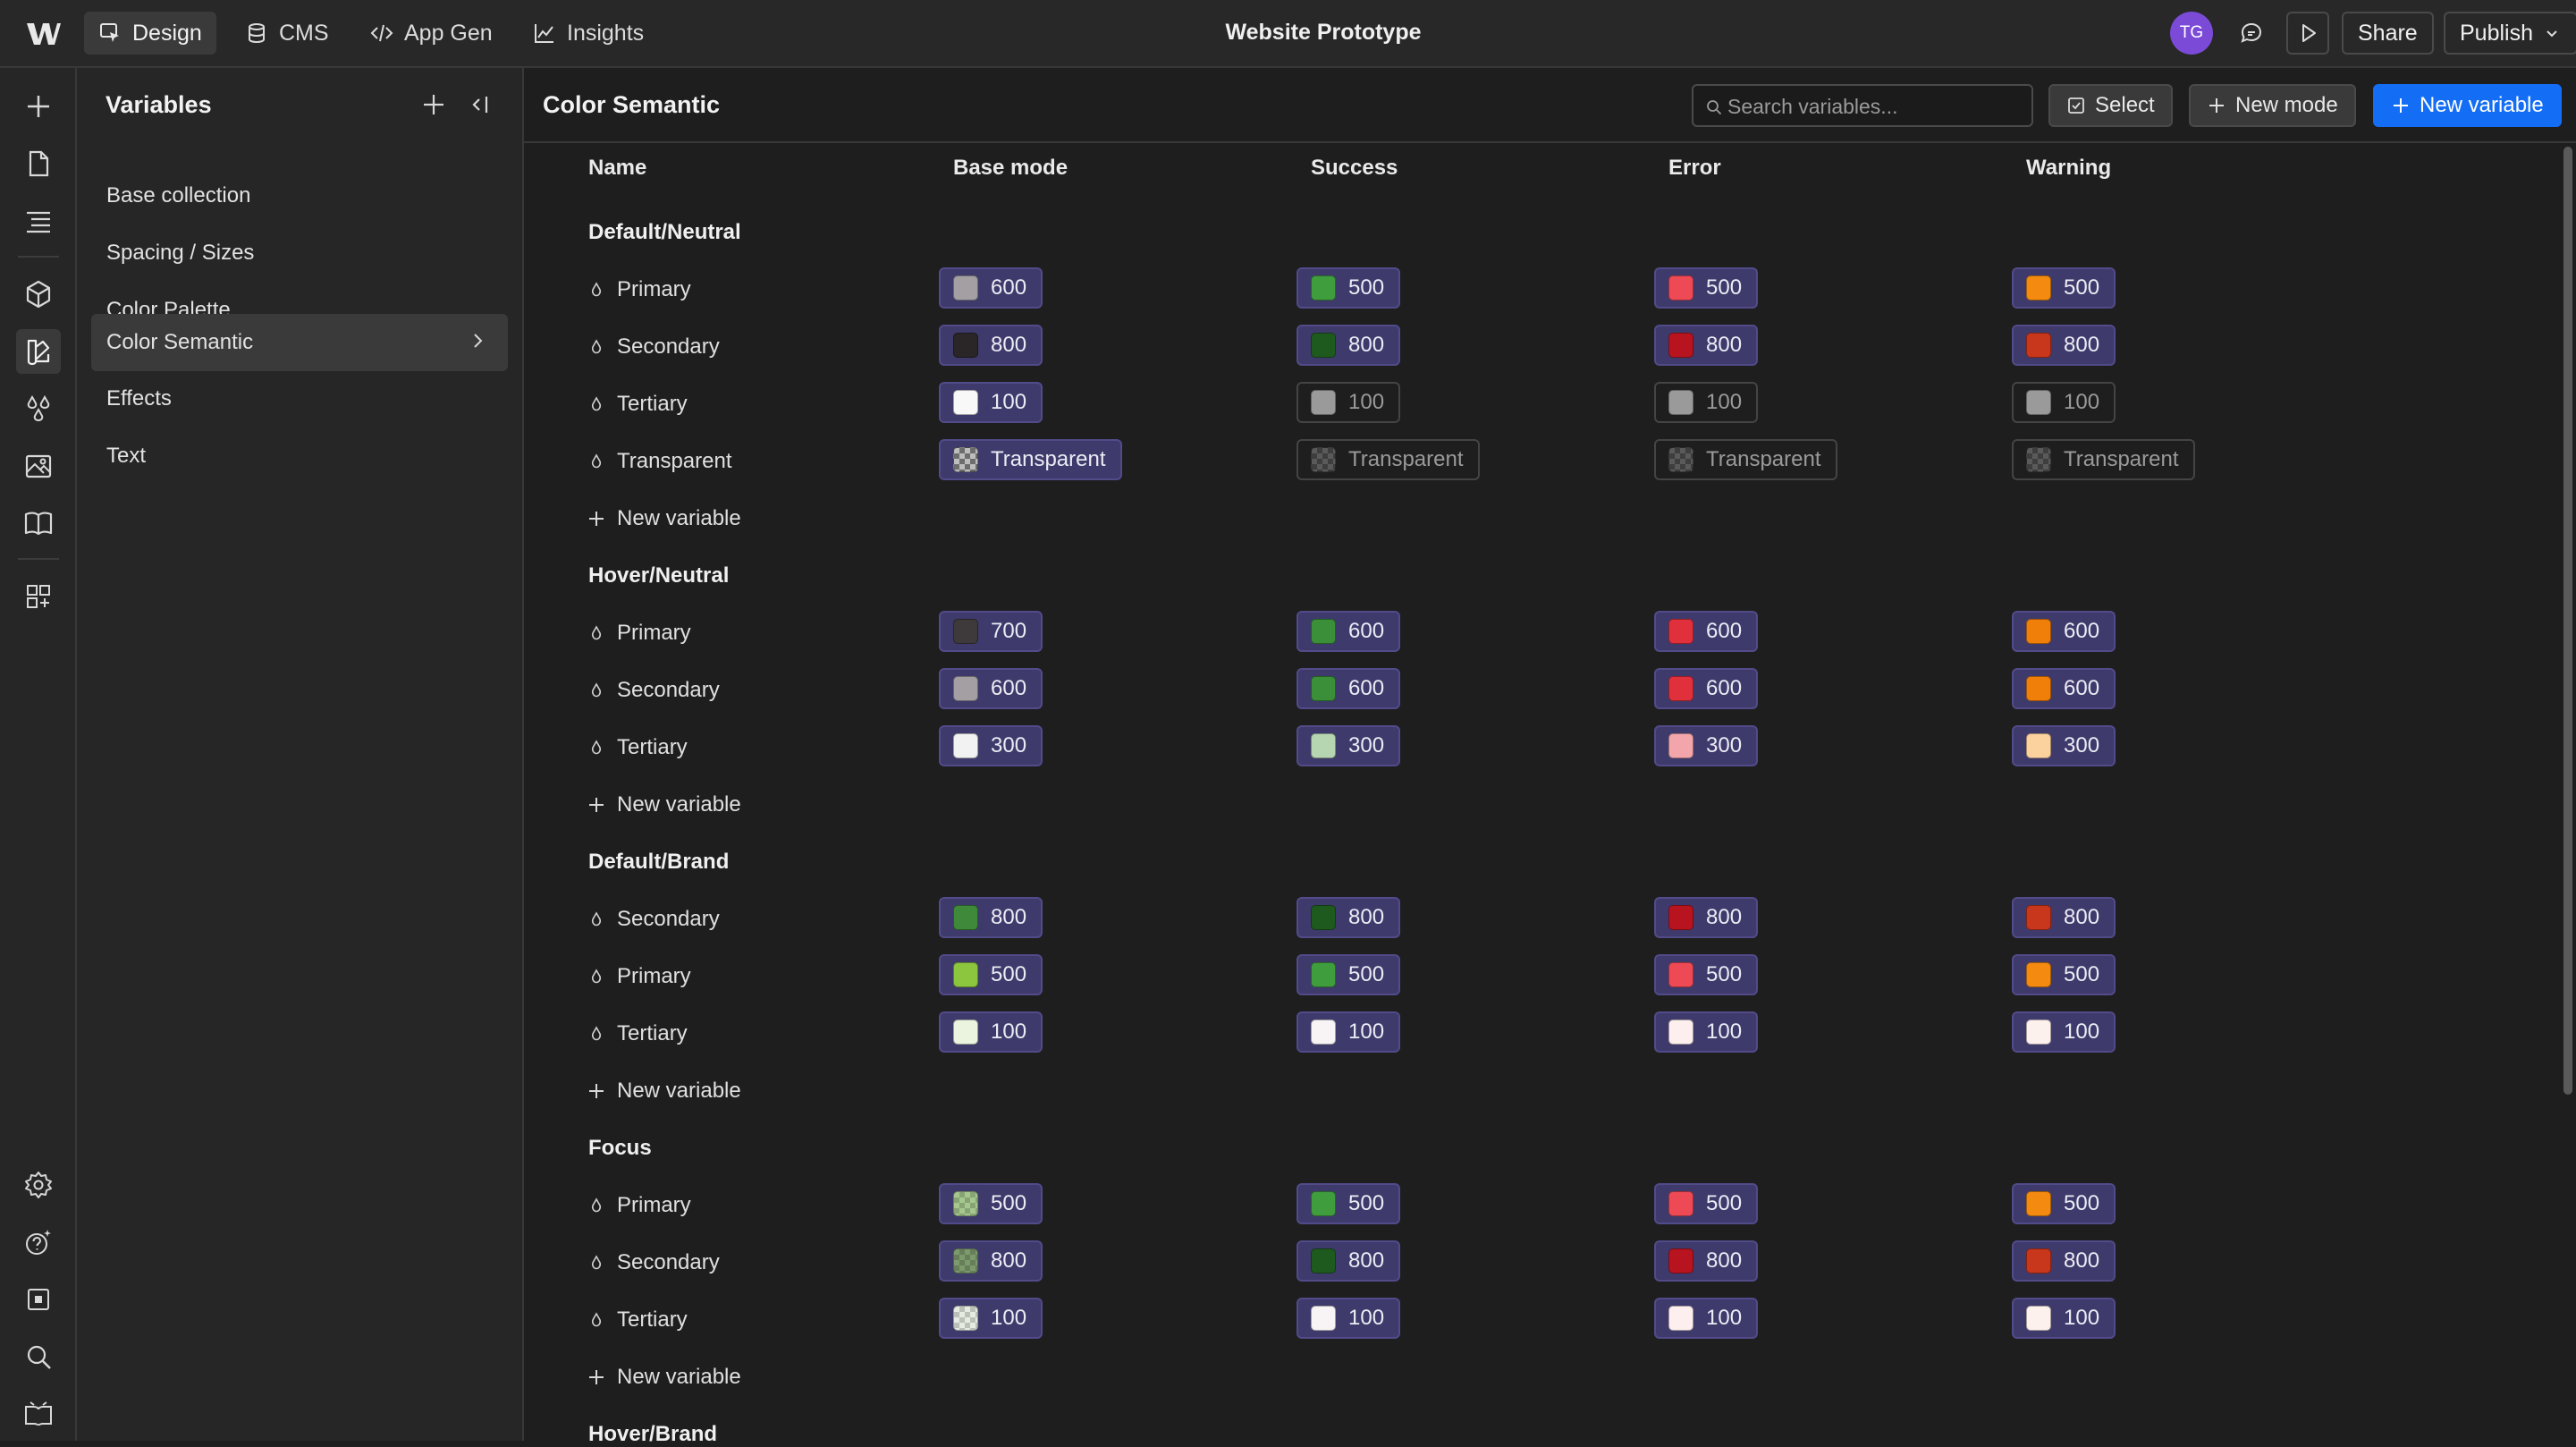 The width and height of the screenshot is (2576, 1447). I want to click on publish-button: Publish, so click(2510, 33).